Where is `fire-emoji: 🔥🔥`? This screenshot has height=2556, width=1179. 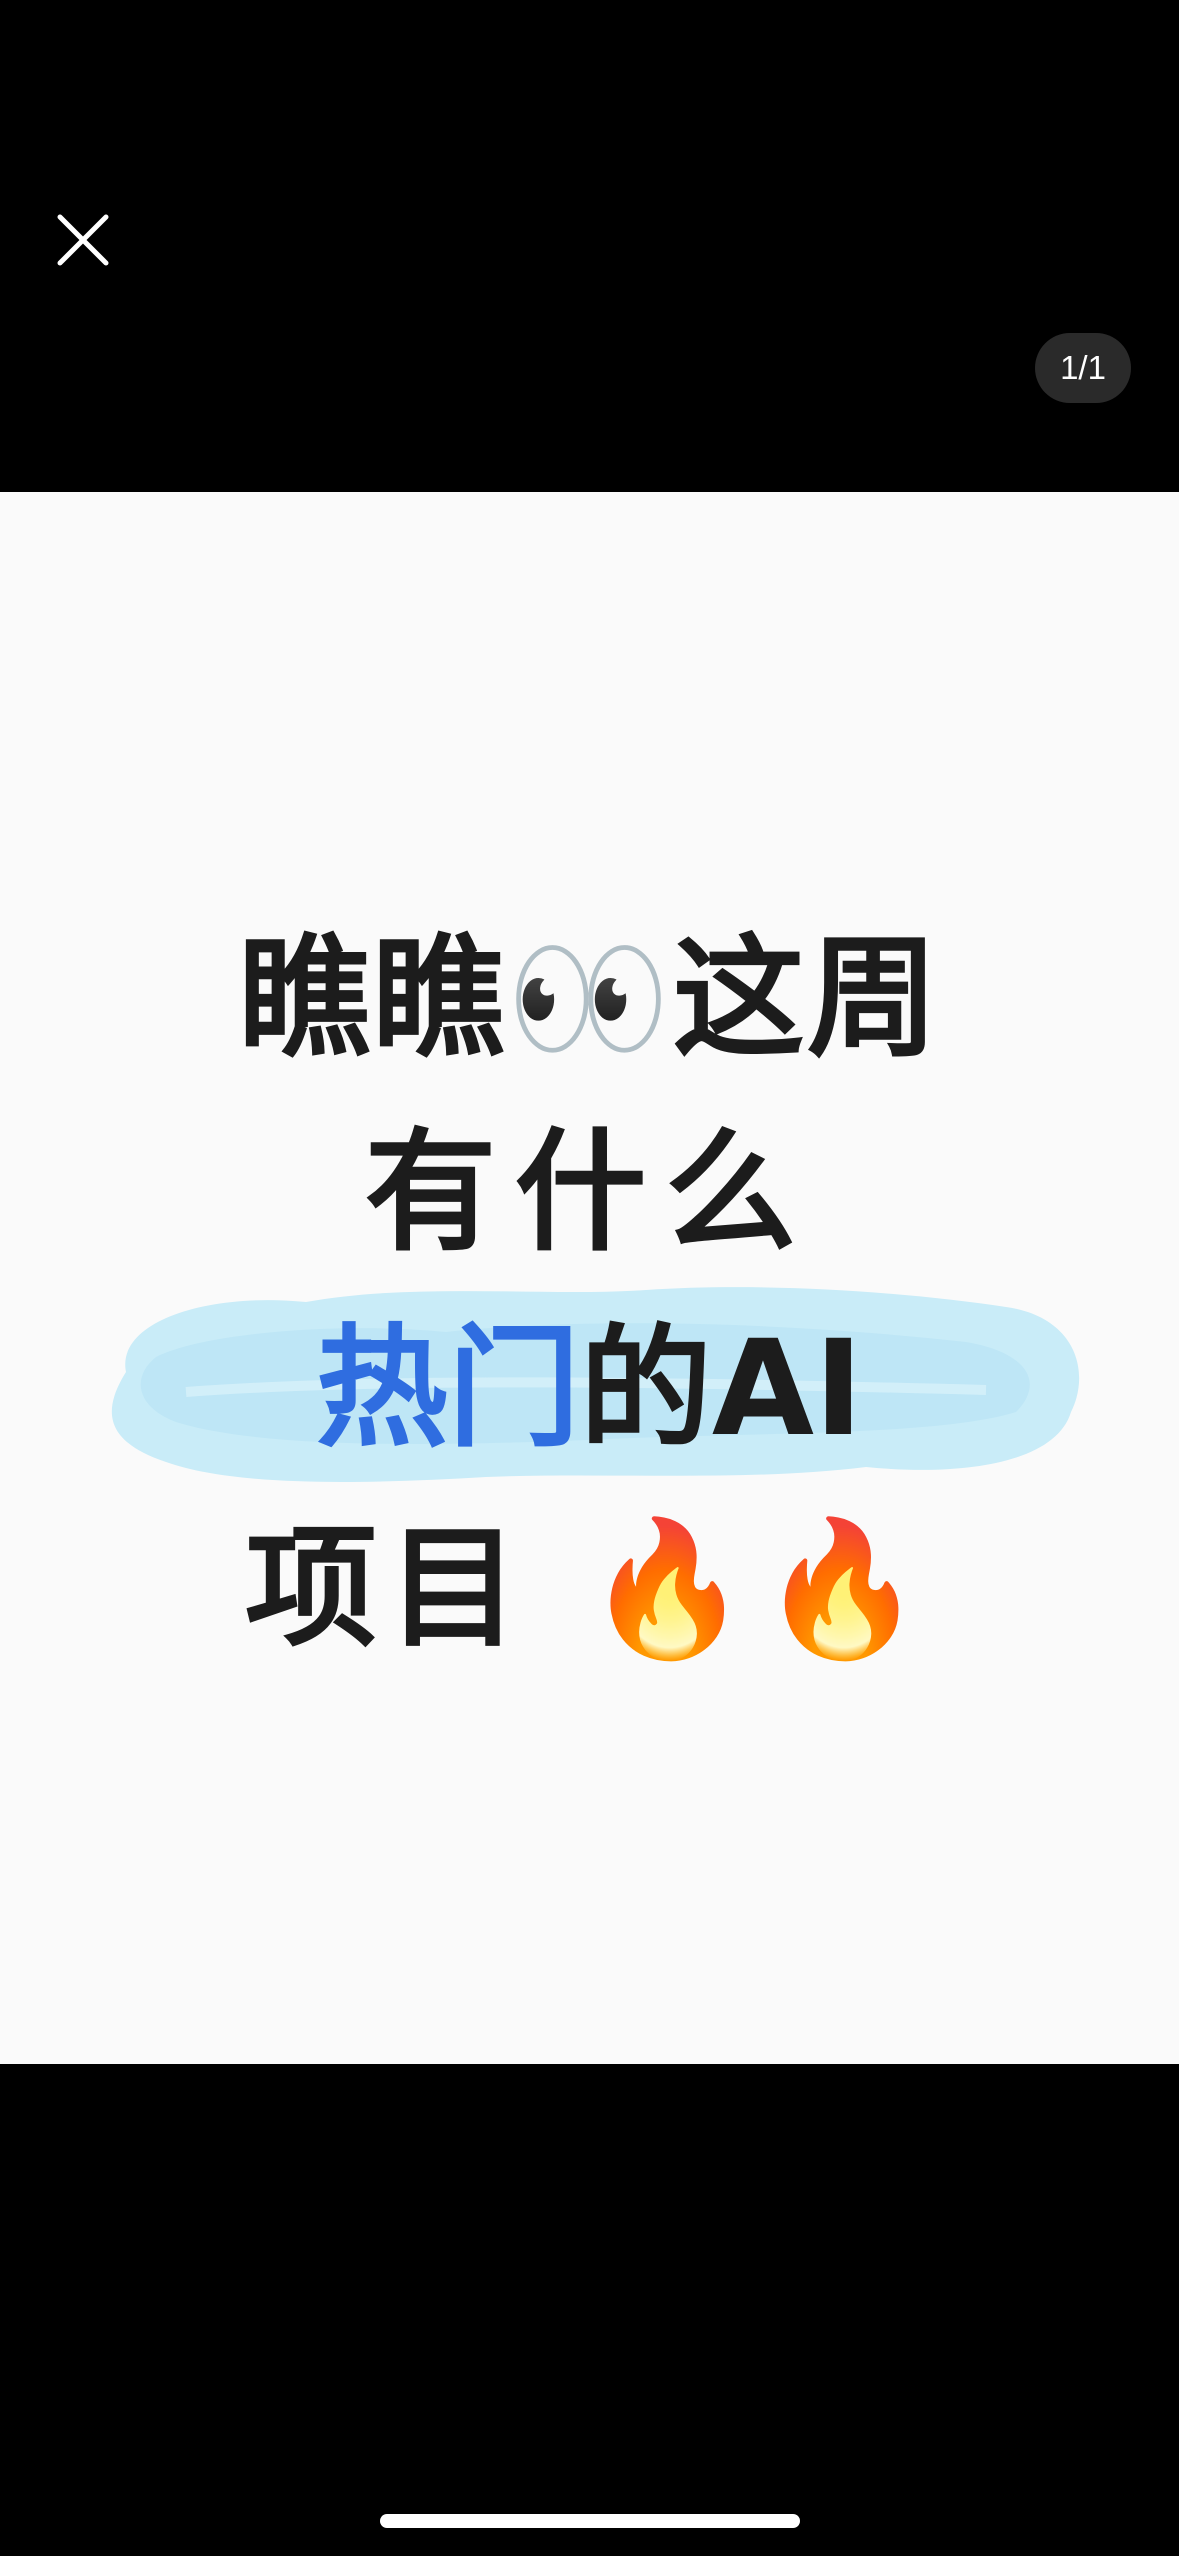
fire-emoji: 🔥🔥 is located at coordinates (759, 1589).